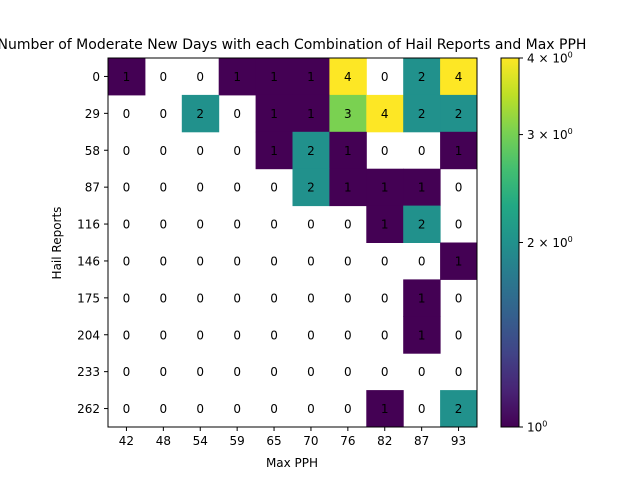  I want to click on y-tick-label: 58, so click(92, 151).